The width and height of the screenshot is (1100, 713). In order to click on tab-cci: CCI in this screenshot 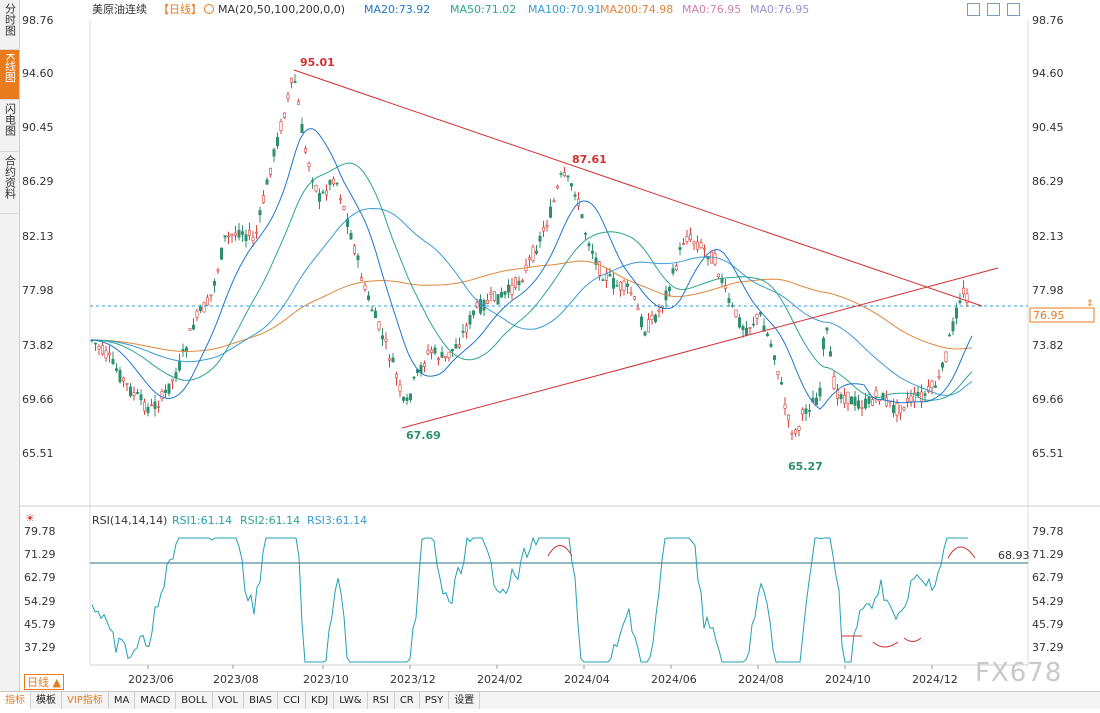, I will do `click(292, 700)`.